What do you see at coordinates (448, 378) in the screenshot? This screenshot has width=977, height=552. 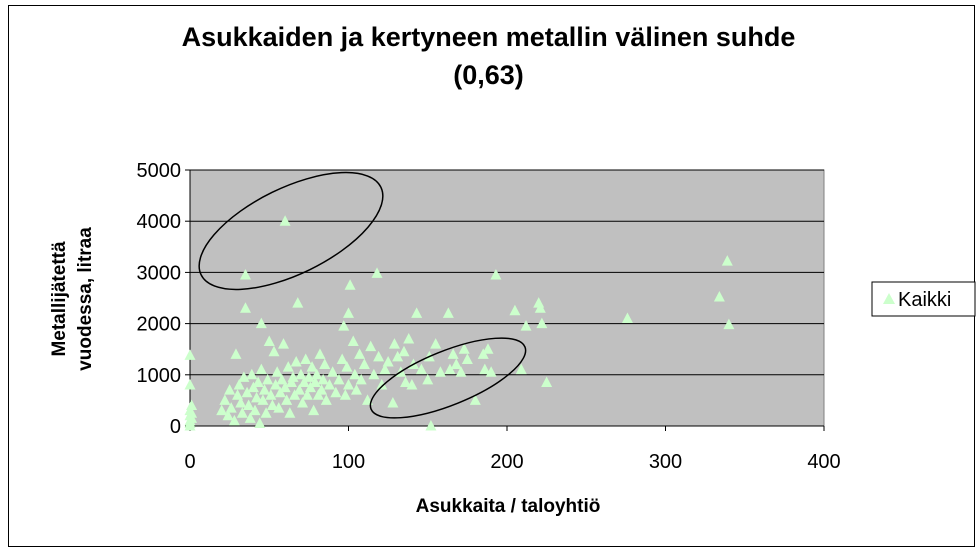 I see `annotation-ellipse-lower` at bounding box center [448, 378].